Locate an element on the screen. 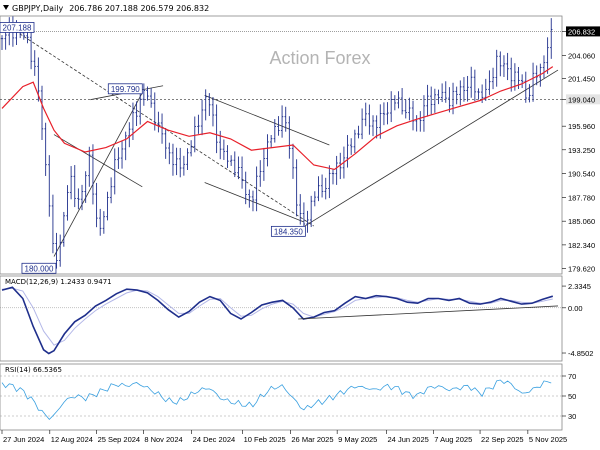  x-tick-label: 12 Aug 2024 is located at coordinates (72, 439).